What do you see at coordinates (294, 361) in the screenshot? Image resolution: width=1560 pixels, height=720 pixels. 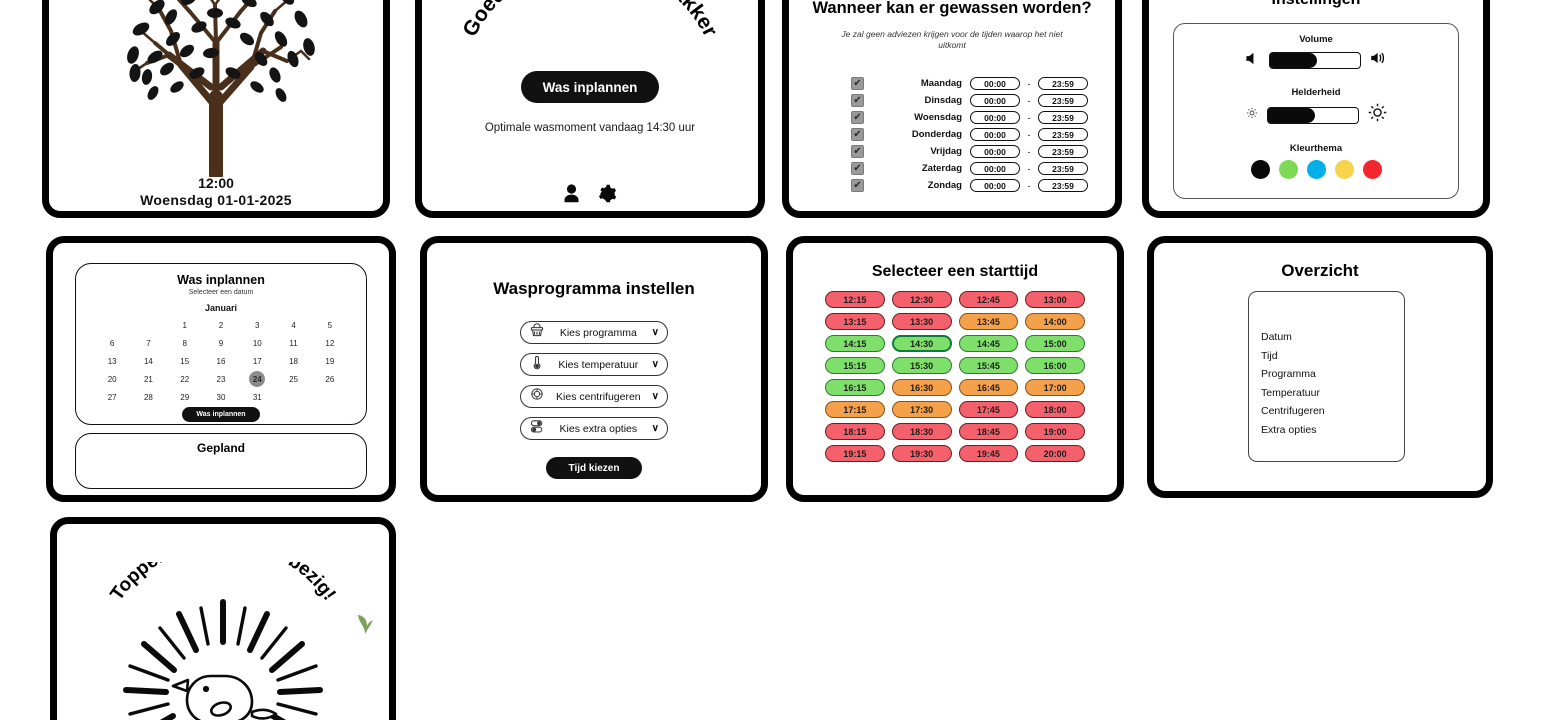 I see `calendar-day: 18` at bounding box center [294, 361].